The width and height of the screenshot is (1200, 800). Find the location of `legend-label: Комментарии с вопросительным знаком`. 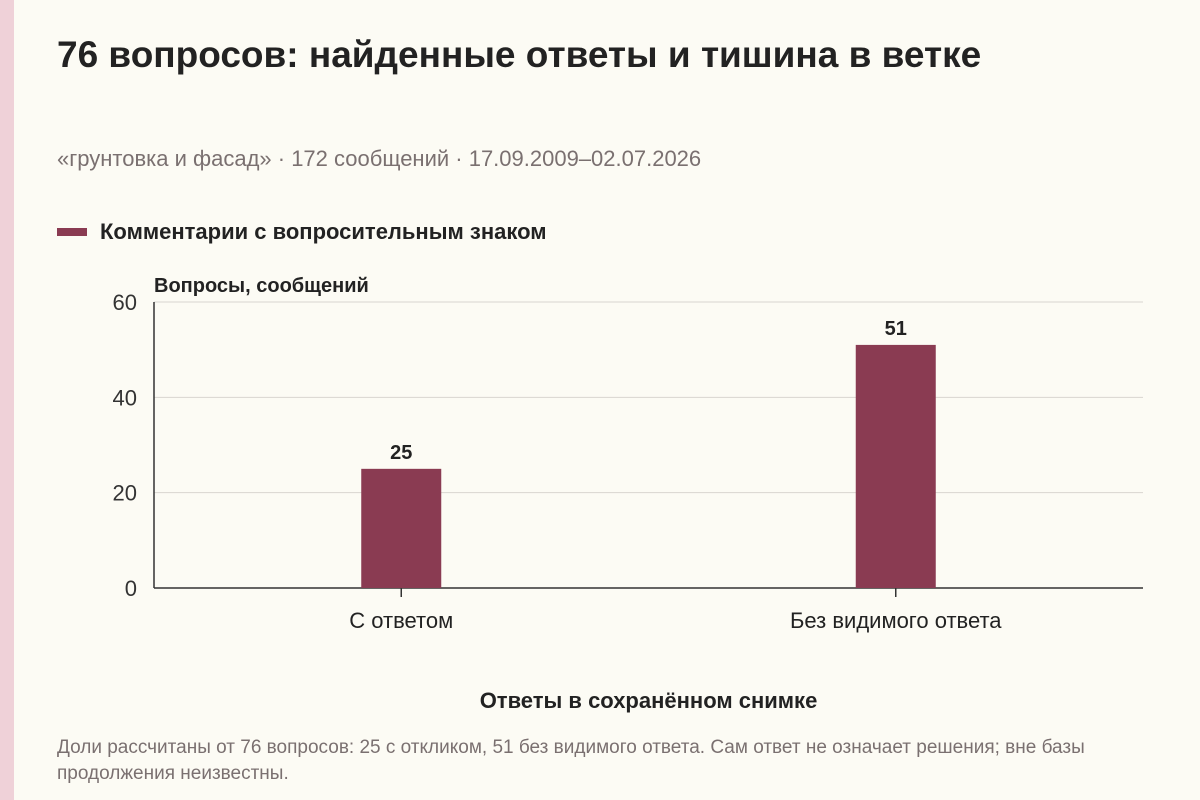

legend-label: Комментарии с вопросительным знаком is located at coordinates (323, 231).